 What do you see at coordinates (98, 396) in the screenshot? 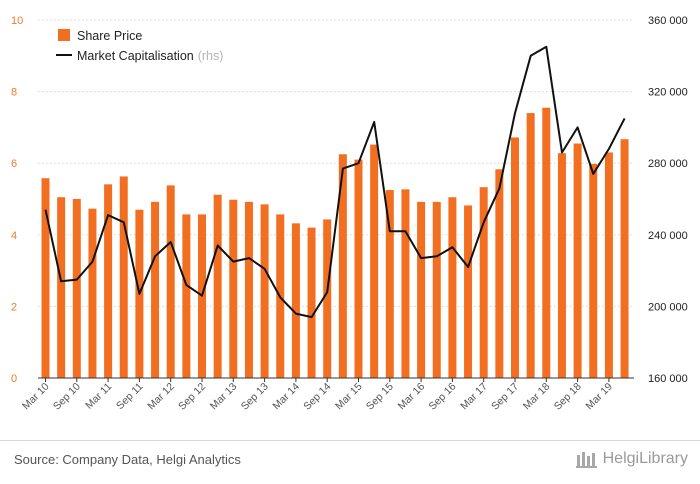
I see `x-tick-label: Mar 11` at bounding box center [98, 396].